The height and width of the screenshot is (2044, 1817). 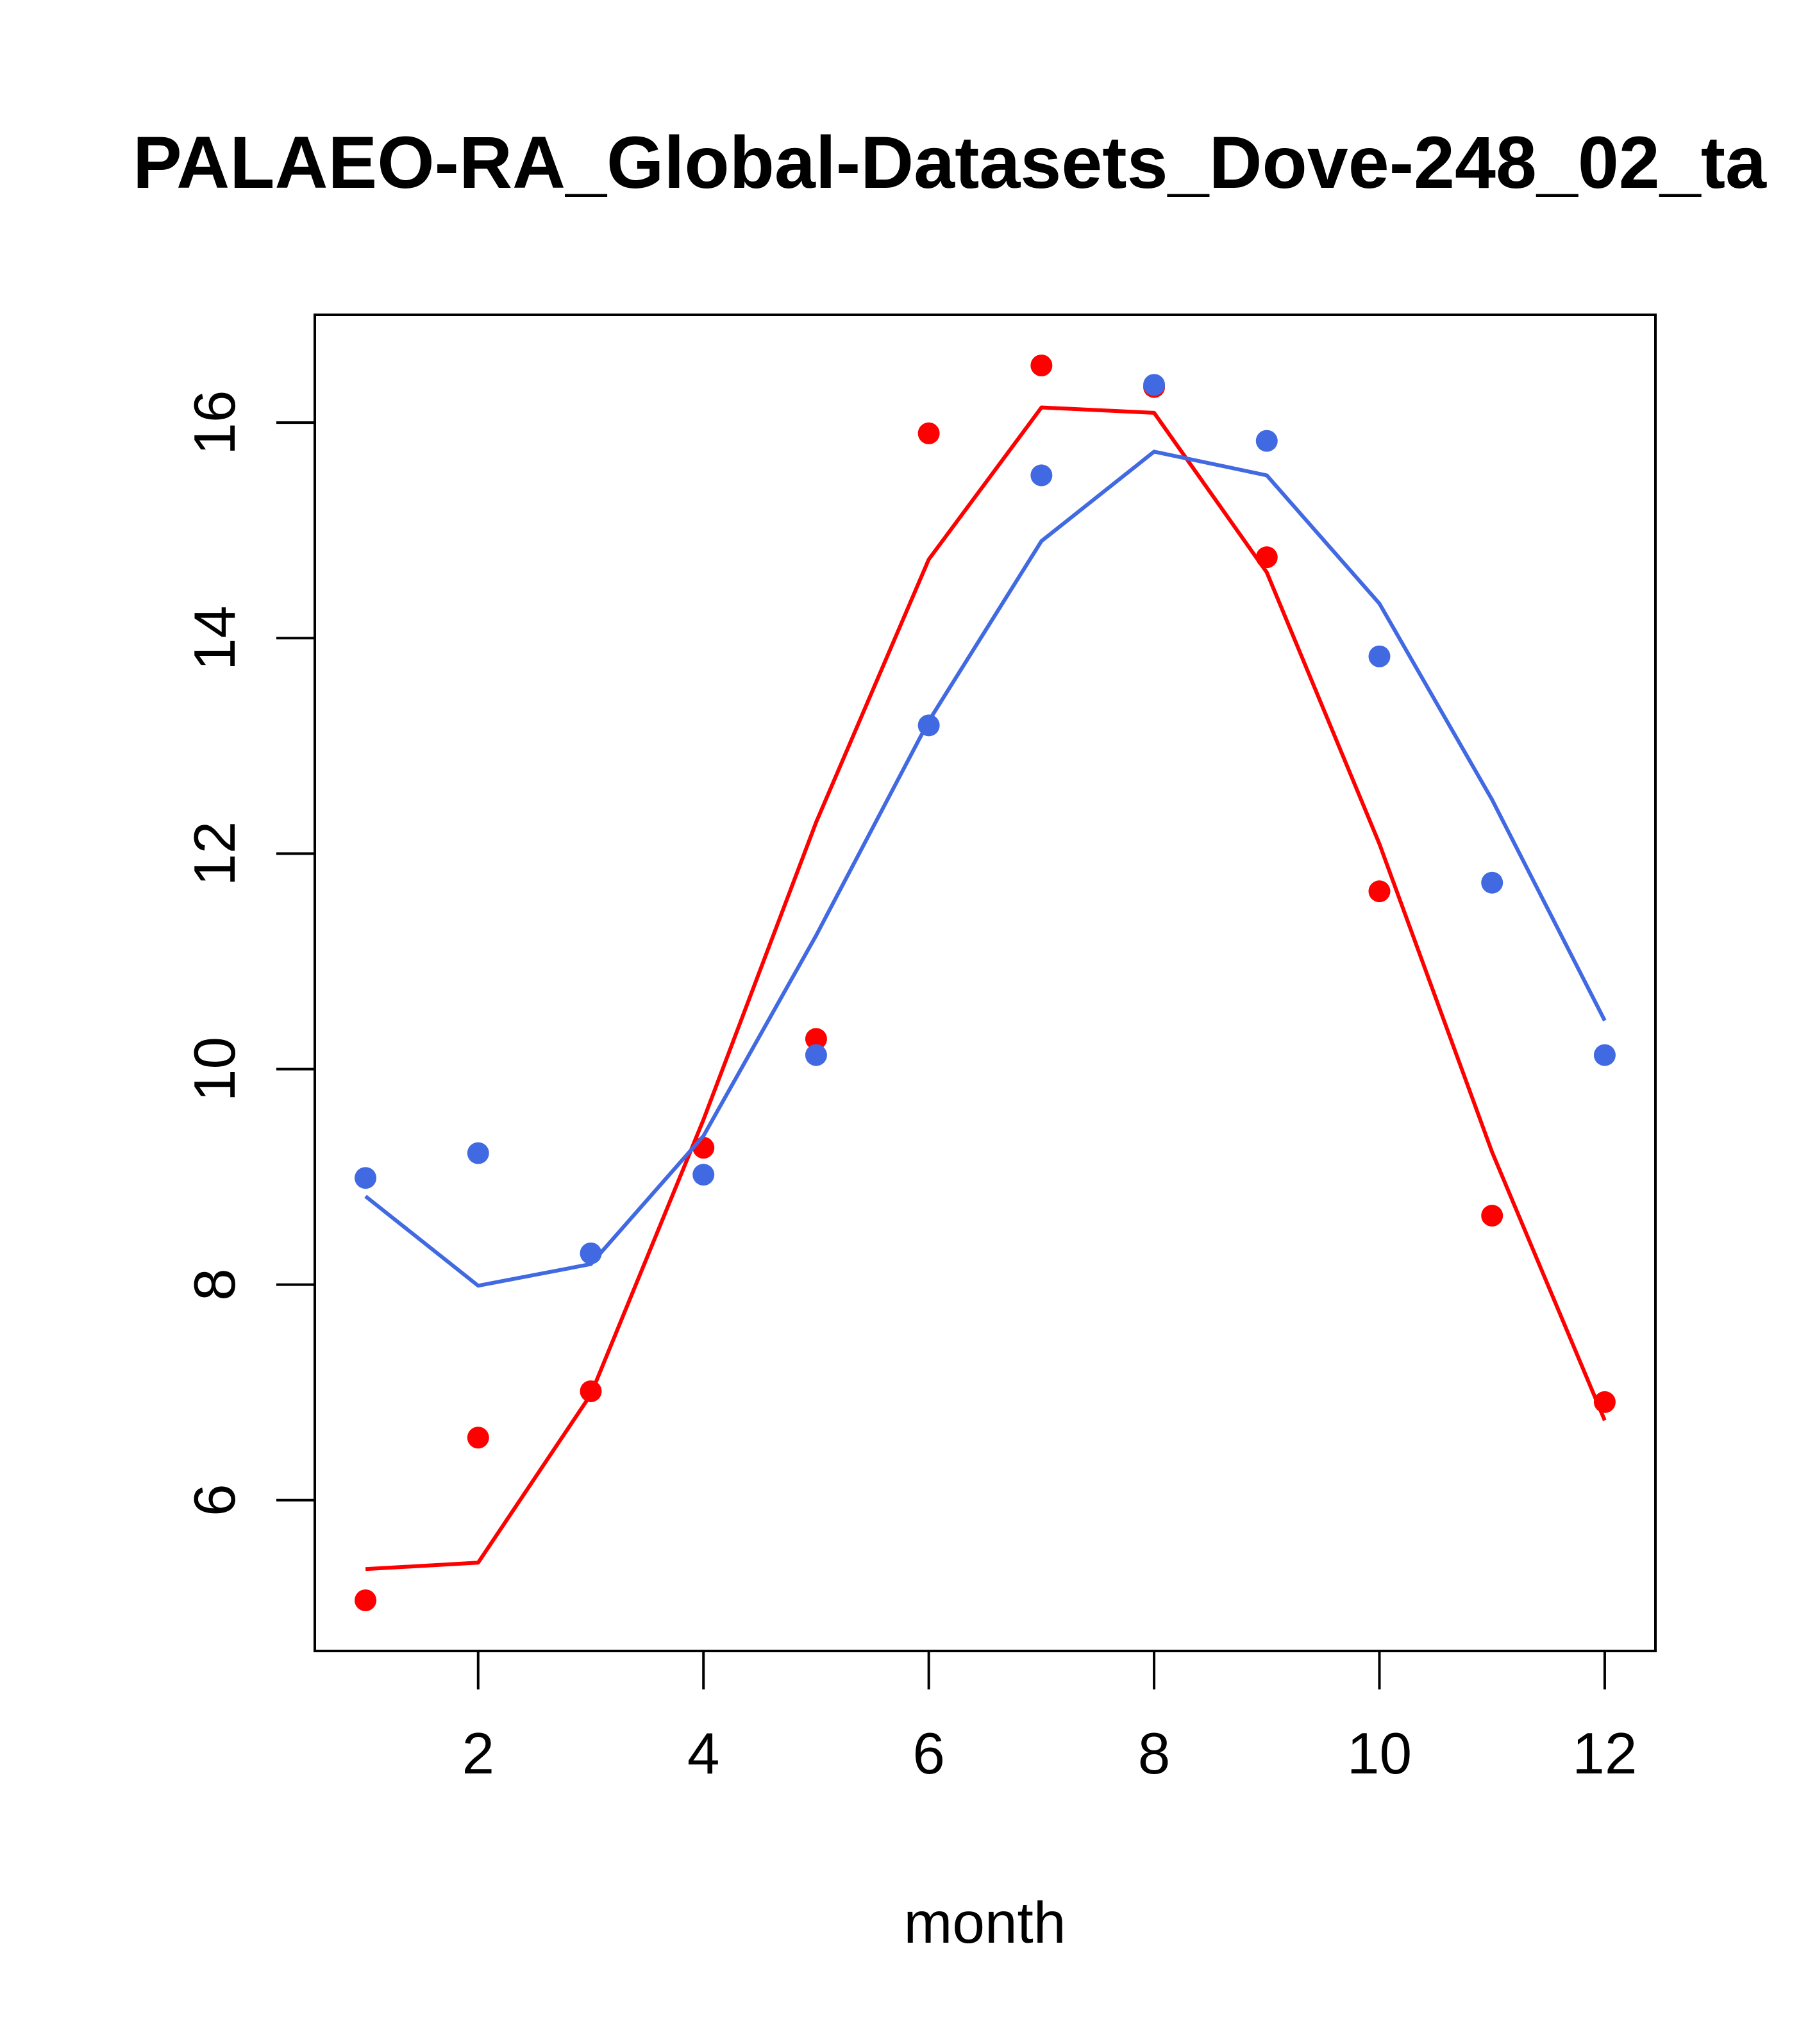 What do you see at coordinates (215, 422) in the screenshot?
I see `y-tick-label: 16` at bounding box center [215, 422].